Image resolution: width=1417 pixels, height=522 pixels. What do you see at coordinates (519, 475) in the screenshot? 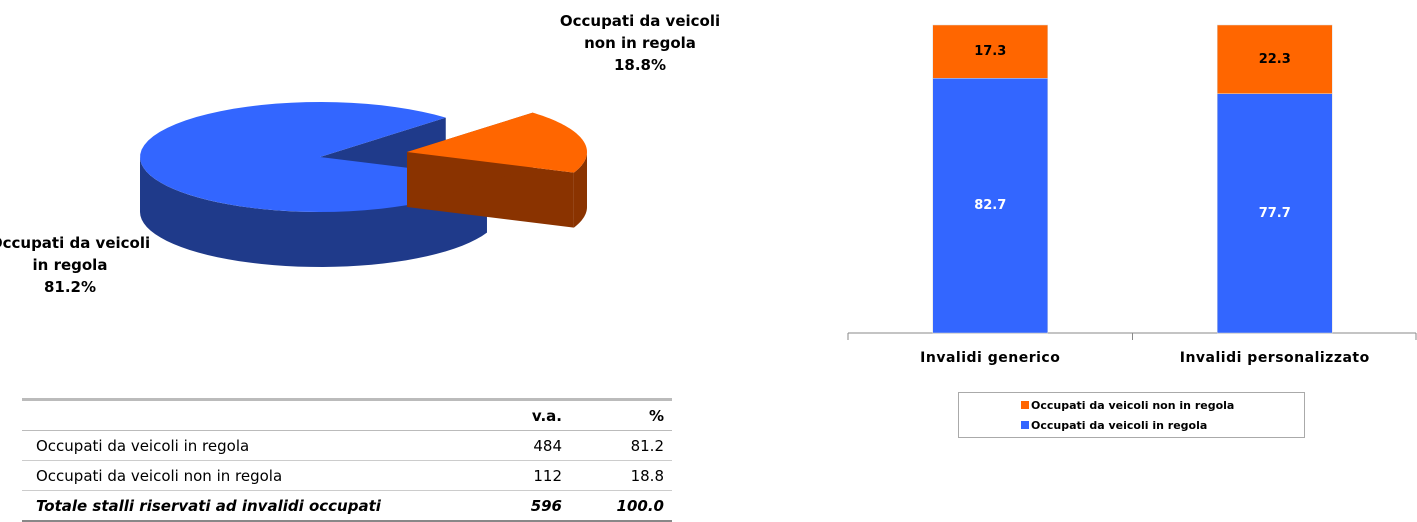
I see `table-cell: 112` at bounding box center [519, 475].